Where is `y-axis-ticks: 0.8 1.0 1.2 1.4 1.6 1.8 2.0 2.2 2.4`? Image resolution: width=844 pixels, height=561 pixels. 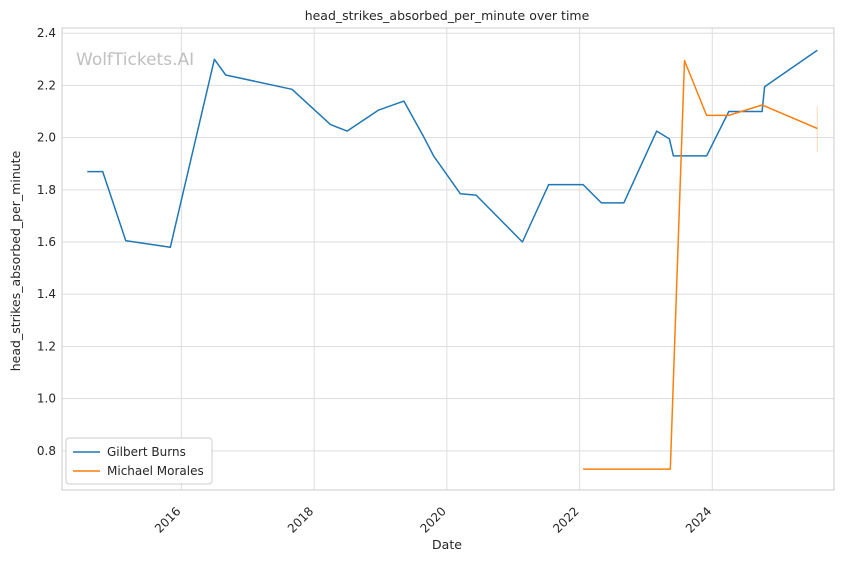
y-axis-ticks: 0.8 1.0 1.2 1.4 1.6 1.8 2.0 2.2 2.4 is located at coordinates (46, 242).